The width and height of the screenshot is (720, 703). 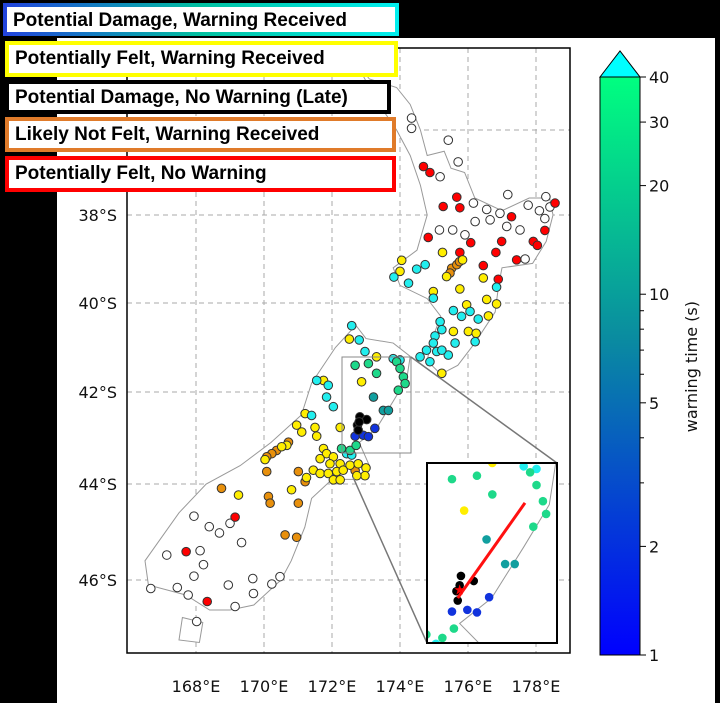 I want to click on lon-tick-label: 168°E, so click(x=196, y=686).